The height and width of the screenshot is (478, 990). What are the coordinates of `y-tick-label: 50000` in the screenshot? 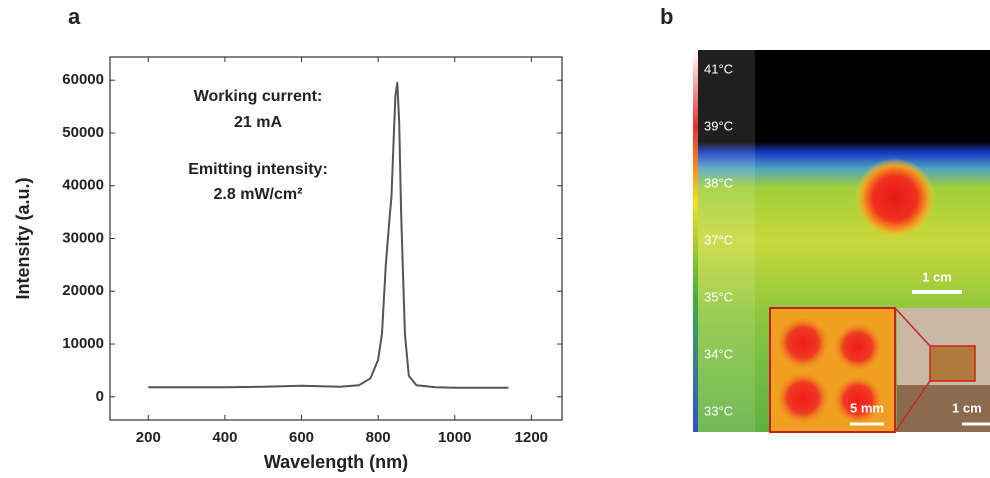 It's located at (83, 132).